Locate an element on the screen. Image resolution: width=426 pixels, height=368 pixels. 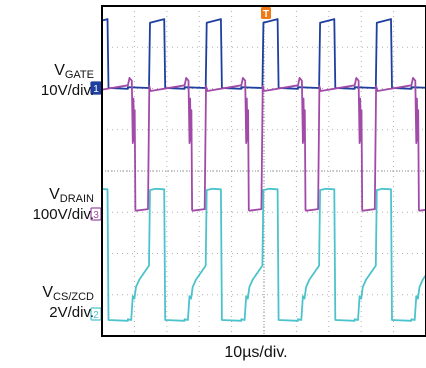
vgate-label-sub: GATE is located at coordinates (79, 75).